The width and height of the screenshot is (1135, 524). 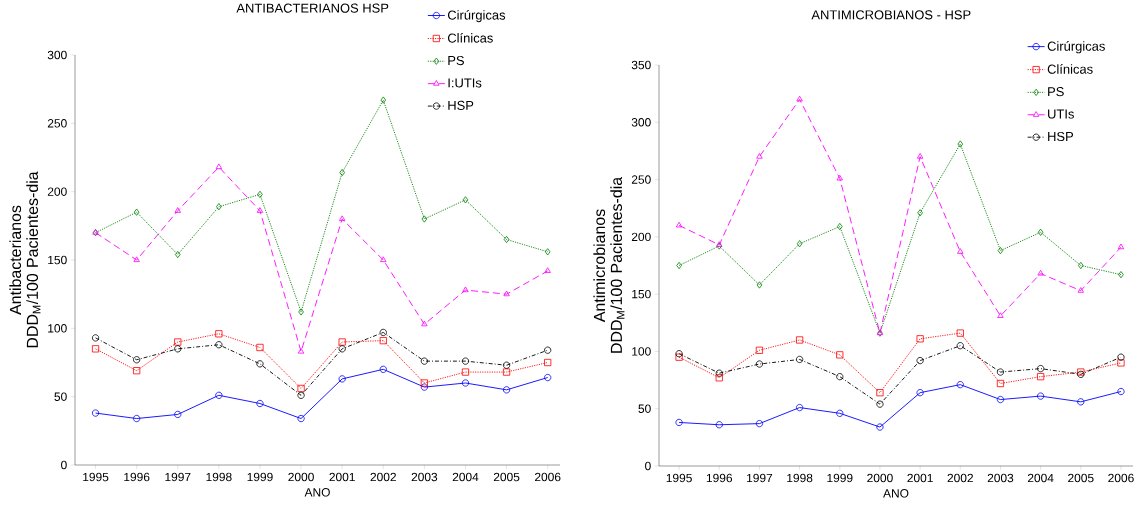 What do you see at coordinates (465, 83) in the screenshot?
I see `legend-label: I:UTIs` at bounding box center [465, 83].